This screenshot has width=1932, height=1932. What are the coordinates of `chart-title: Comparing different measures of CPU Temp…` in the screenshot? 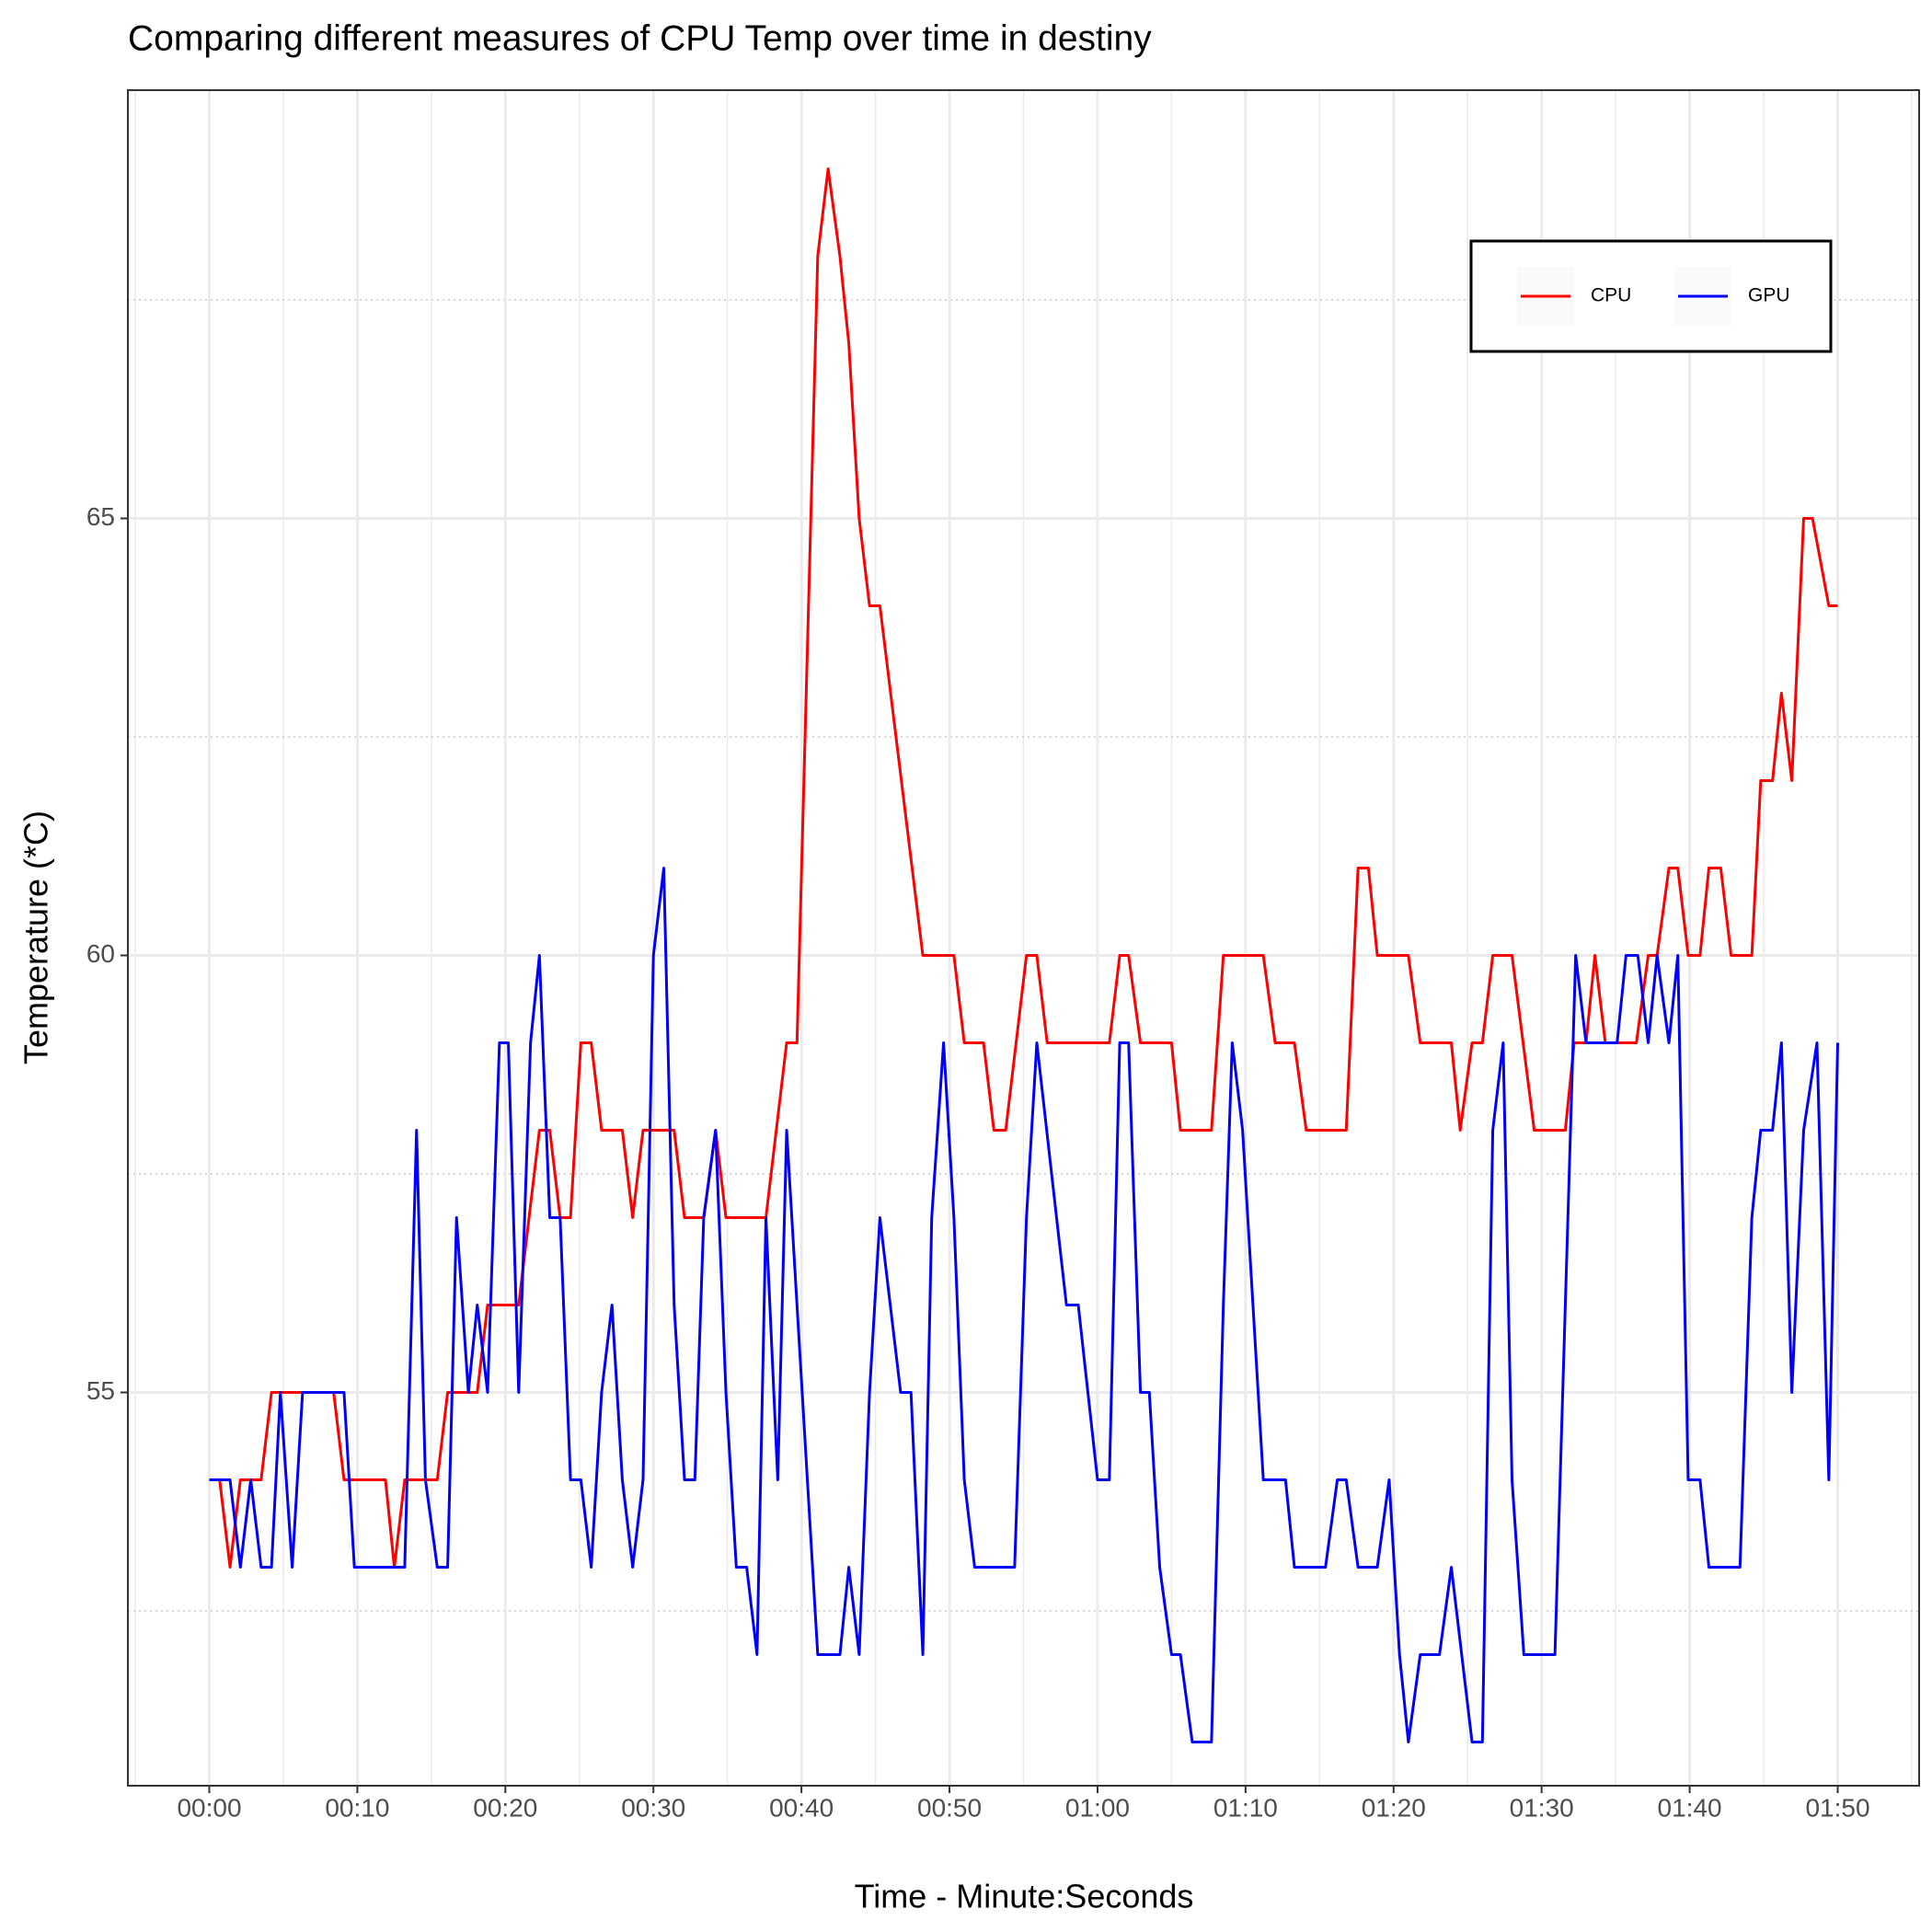 It's located at (640, 38).